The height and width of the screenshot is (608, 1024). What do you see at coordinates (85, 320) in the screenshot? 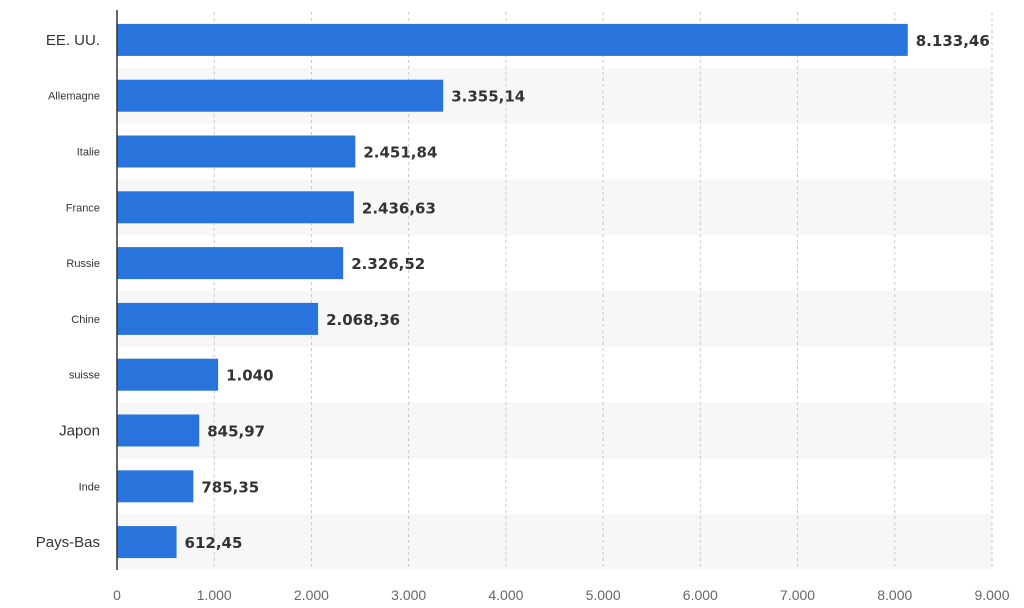
I see `category-label: Chine` at bounding box center [85, 320].